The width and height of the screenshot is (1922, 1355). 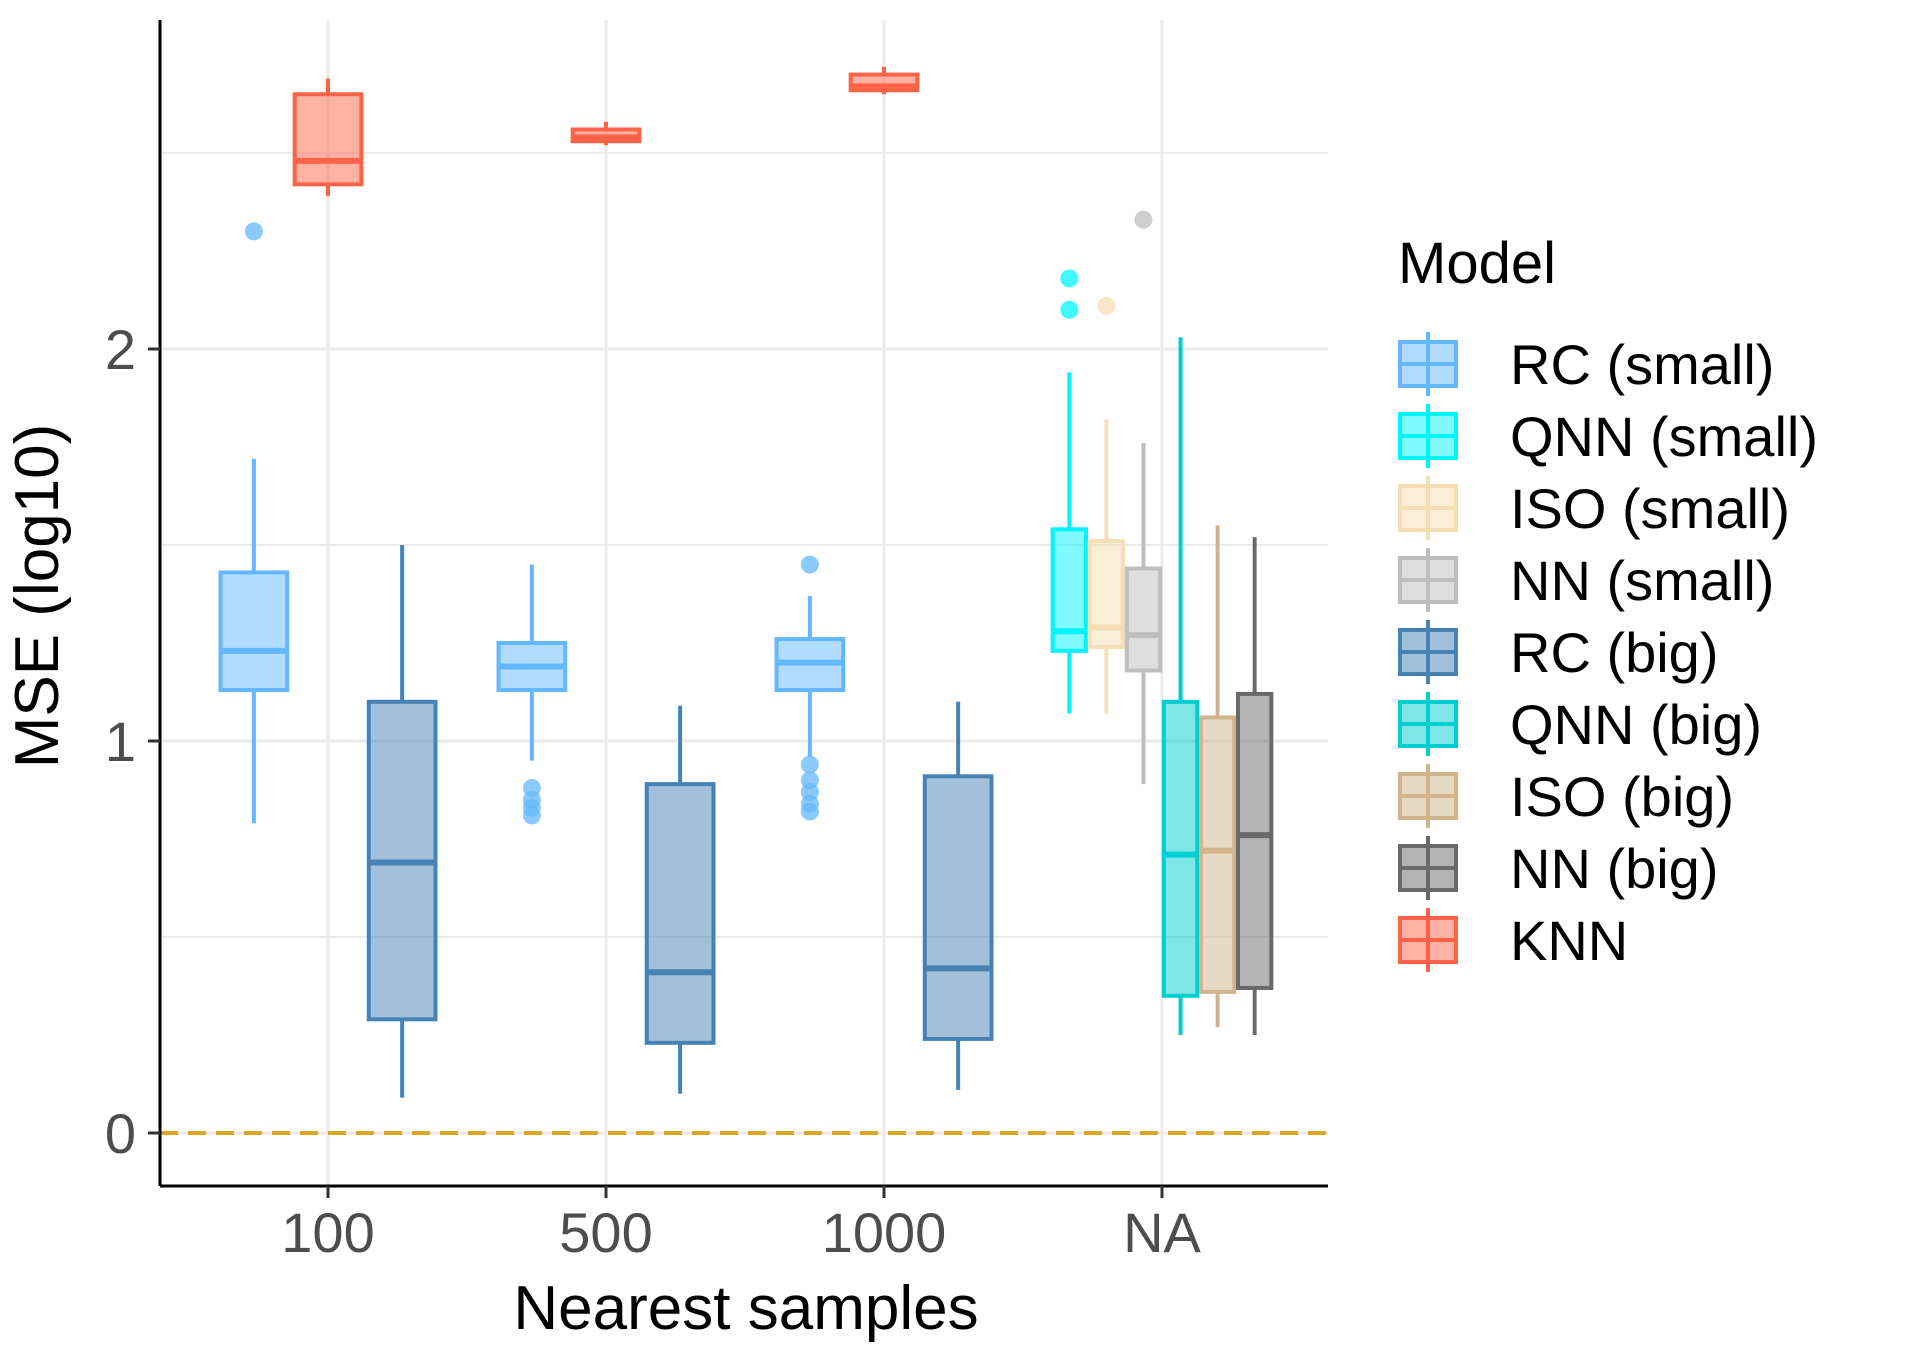 I want to click on legend-item: ISO (small), so click(x=1594, y=508).